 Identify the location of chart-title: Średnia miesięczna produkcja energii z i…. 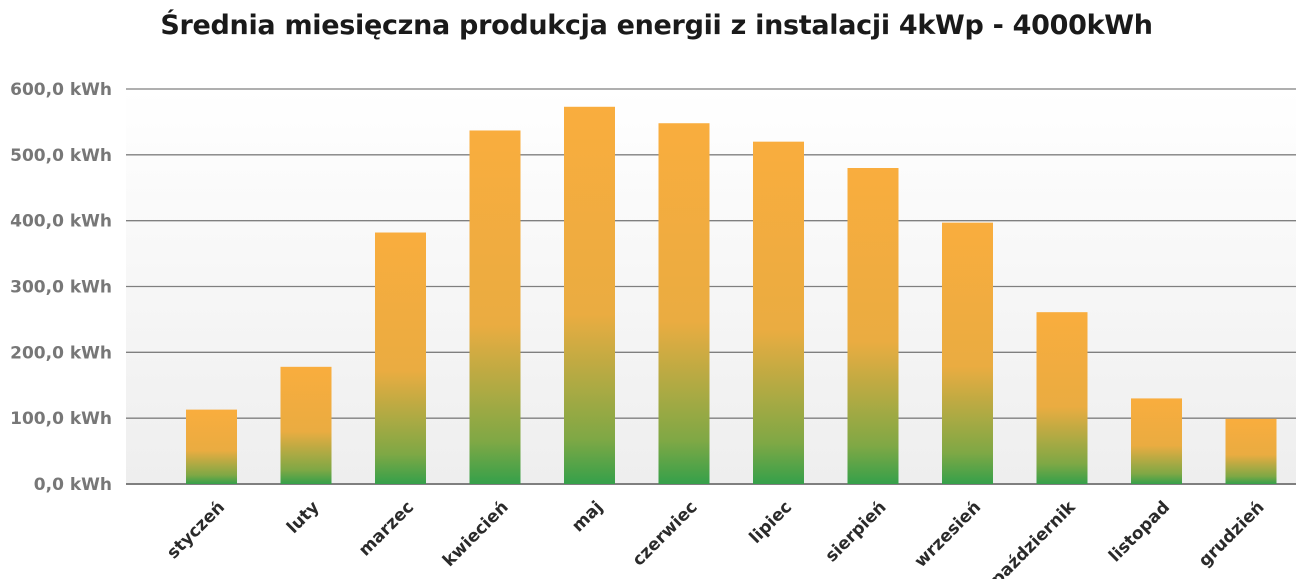
(656, 25).